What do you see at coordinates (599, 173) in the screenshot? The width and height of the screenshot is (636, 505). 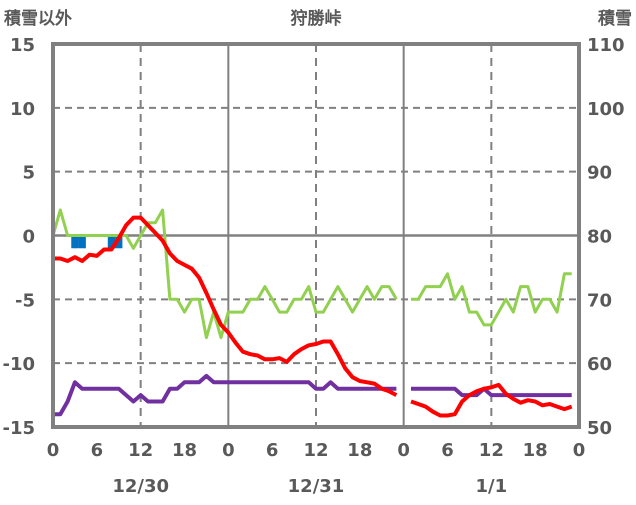 I see `right-tick-label: 90` at bounding box center [599, 173].